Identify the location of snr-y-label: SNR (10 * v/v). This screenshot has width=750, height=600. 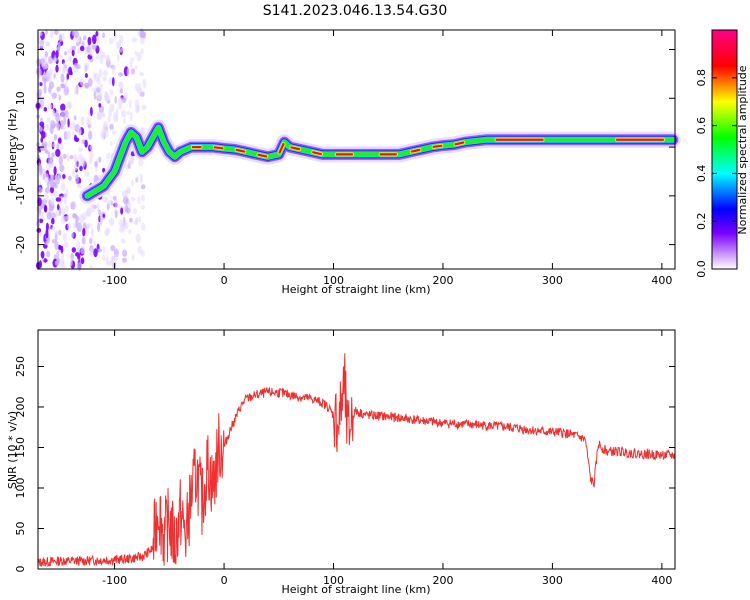
(12, 450).